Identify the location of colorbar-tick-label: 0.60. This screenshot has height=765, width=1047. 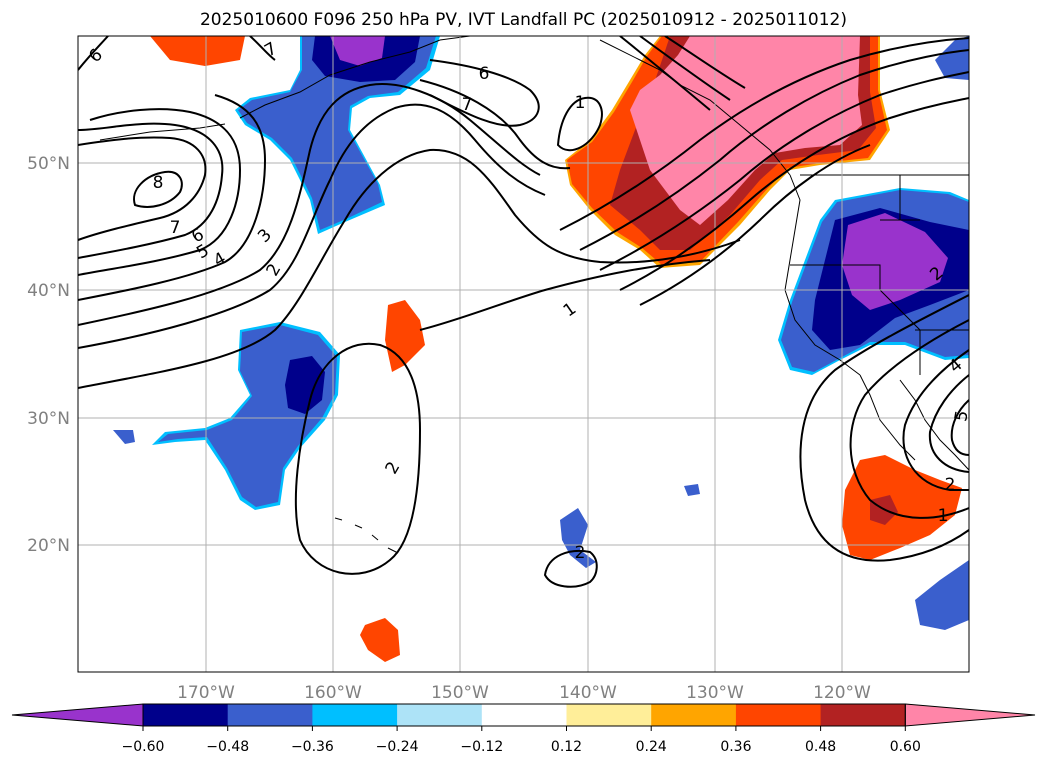
(905, 747).